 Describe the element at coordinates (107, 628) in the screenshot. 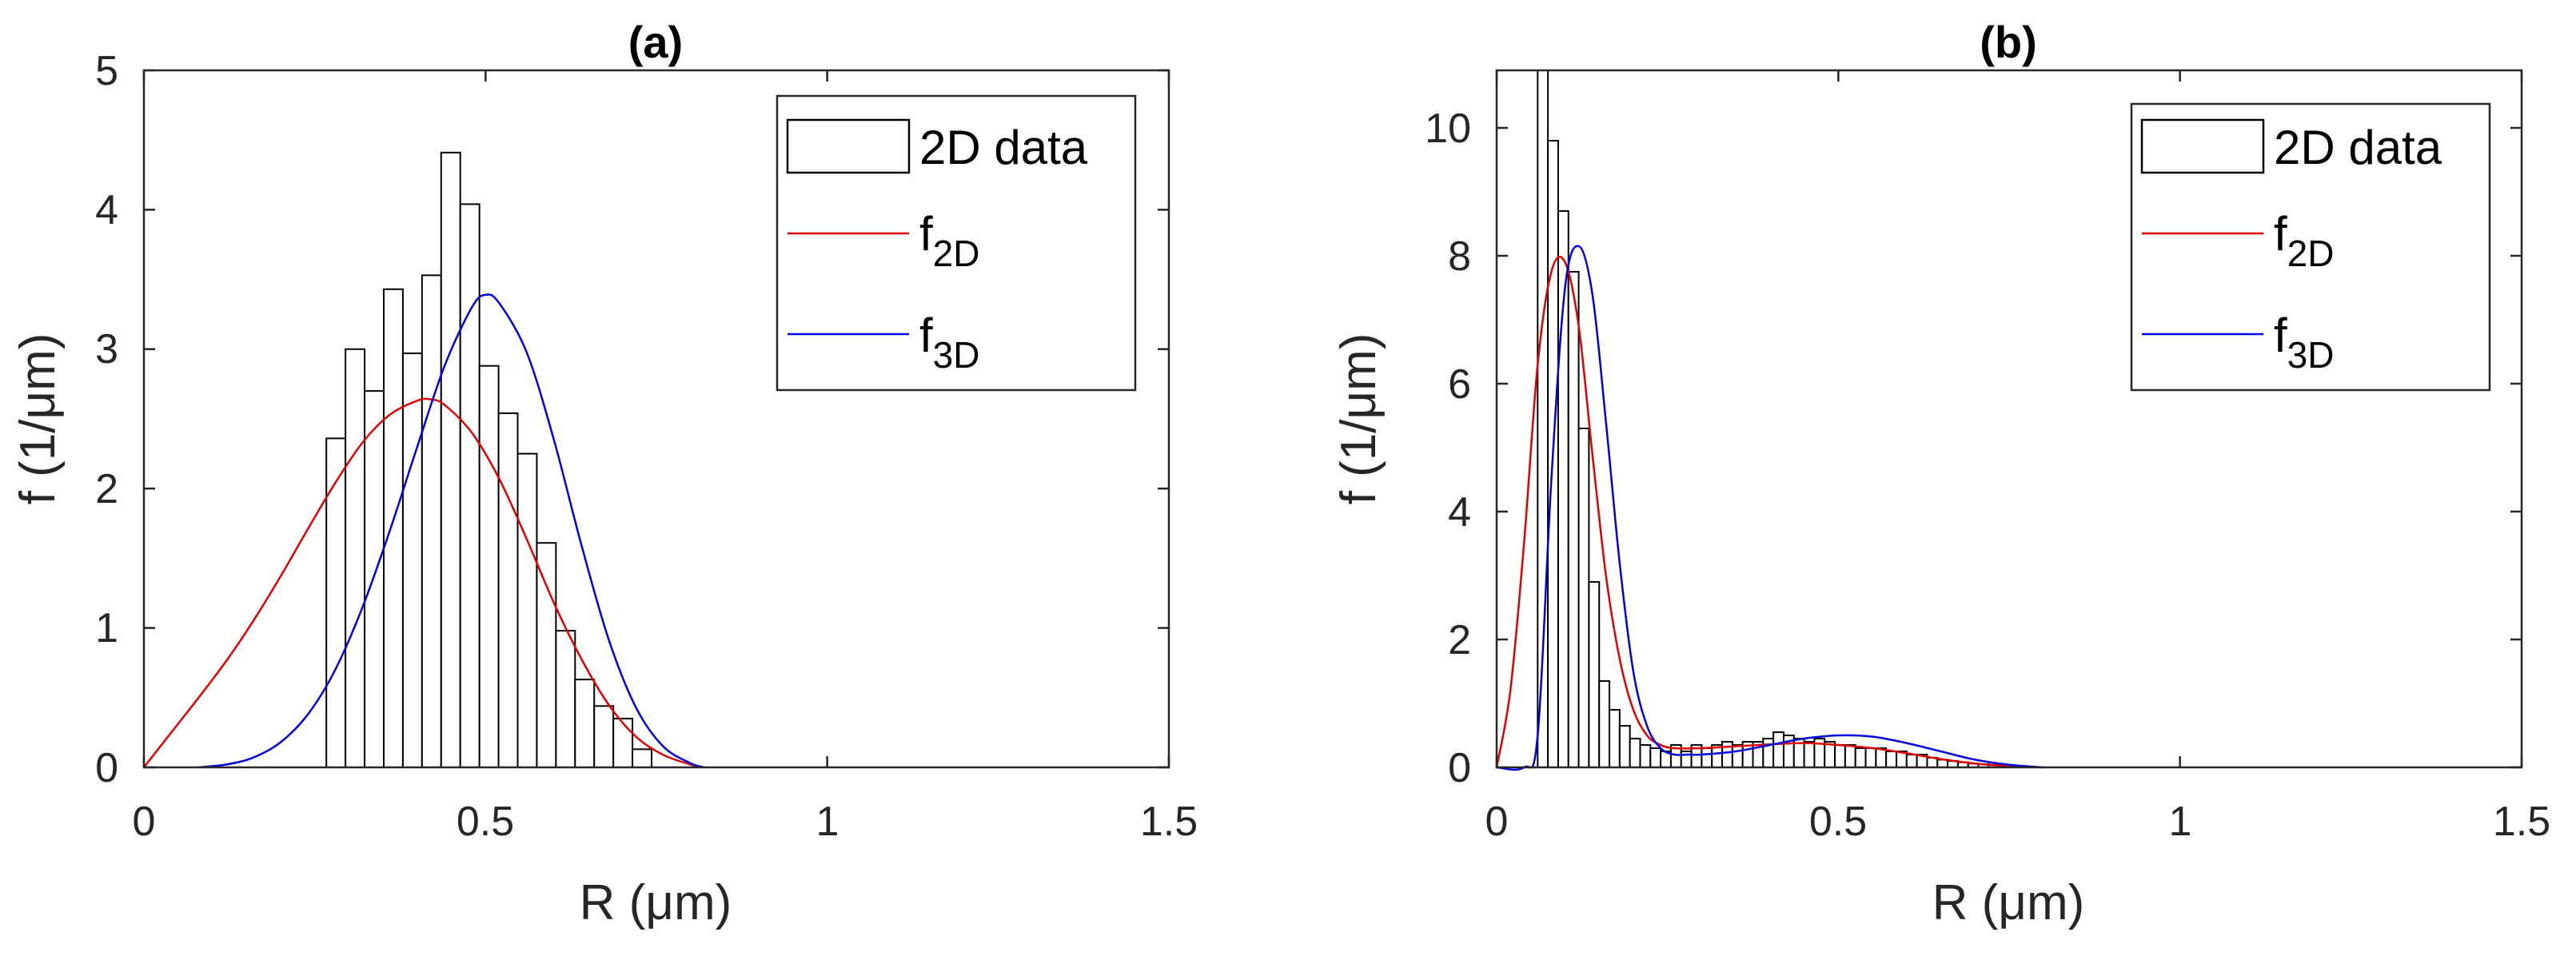

I see `y-tick-label: 1` at that location.